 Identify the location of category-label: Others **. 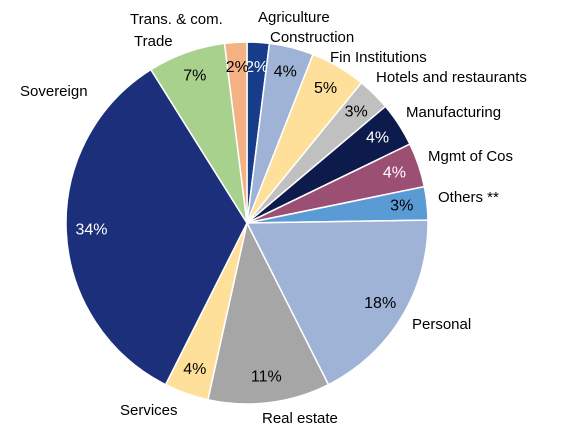
(468, 197).